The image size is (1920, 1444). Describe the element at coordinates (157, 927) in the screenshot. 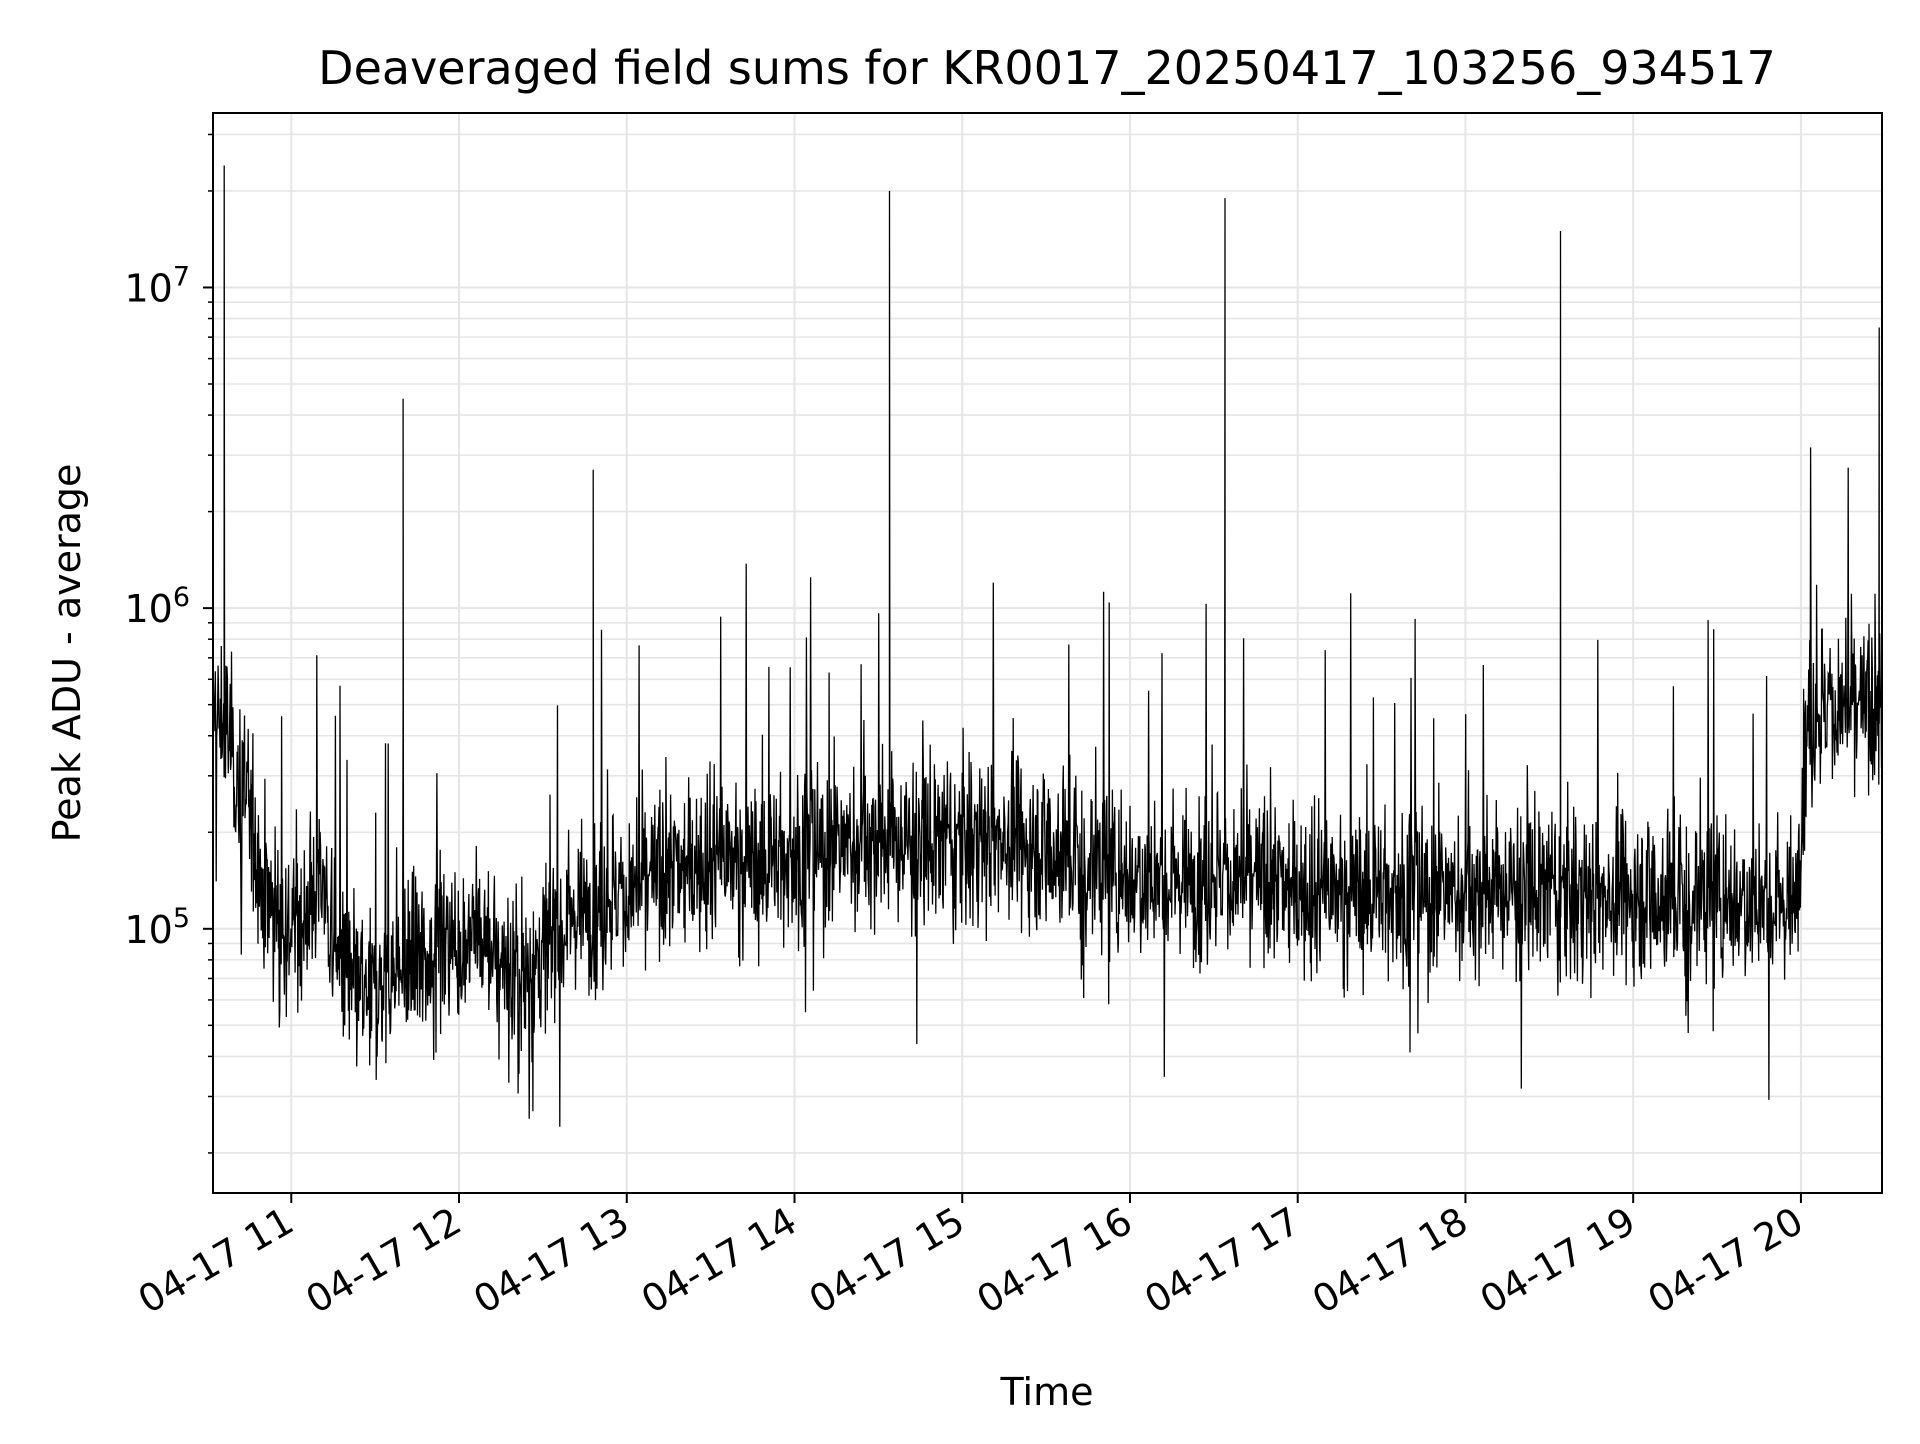

I see `y-tick-label: 105` at that location.